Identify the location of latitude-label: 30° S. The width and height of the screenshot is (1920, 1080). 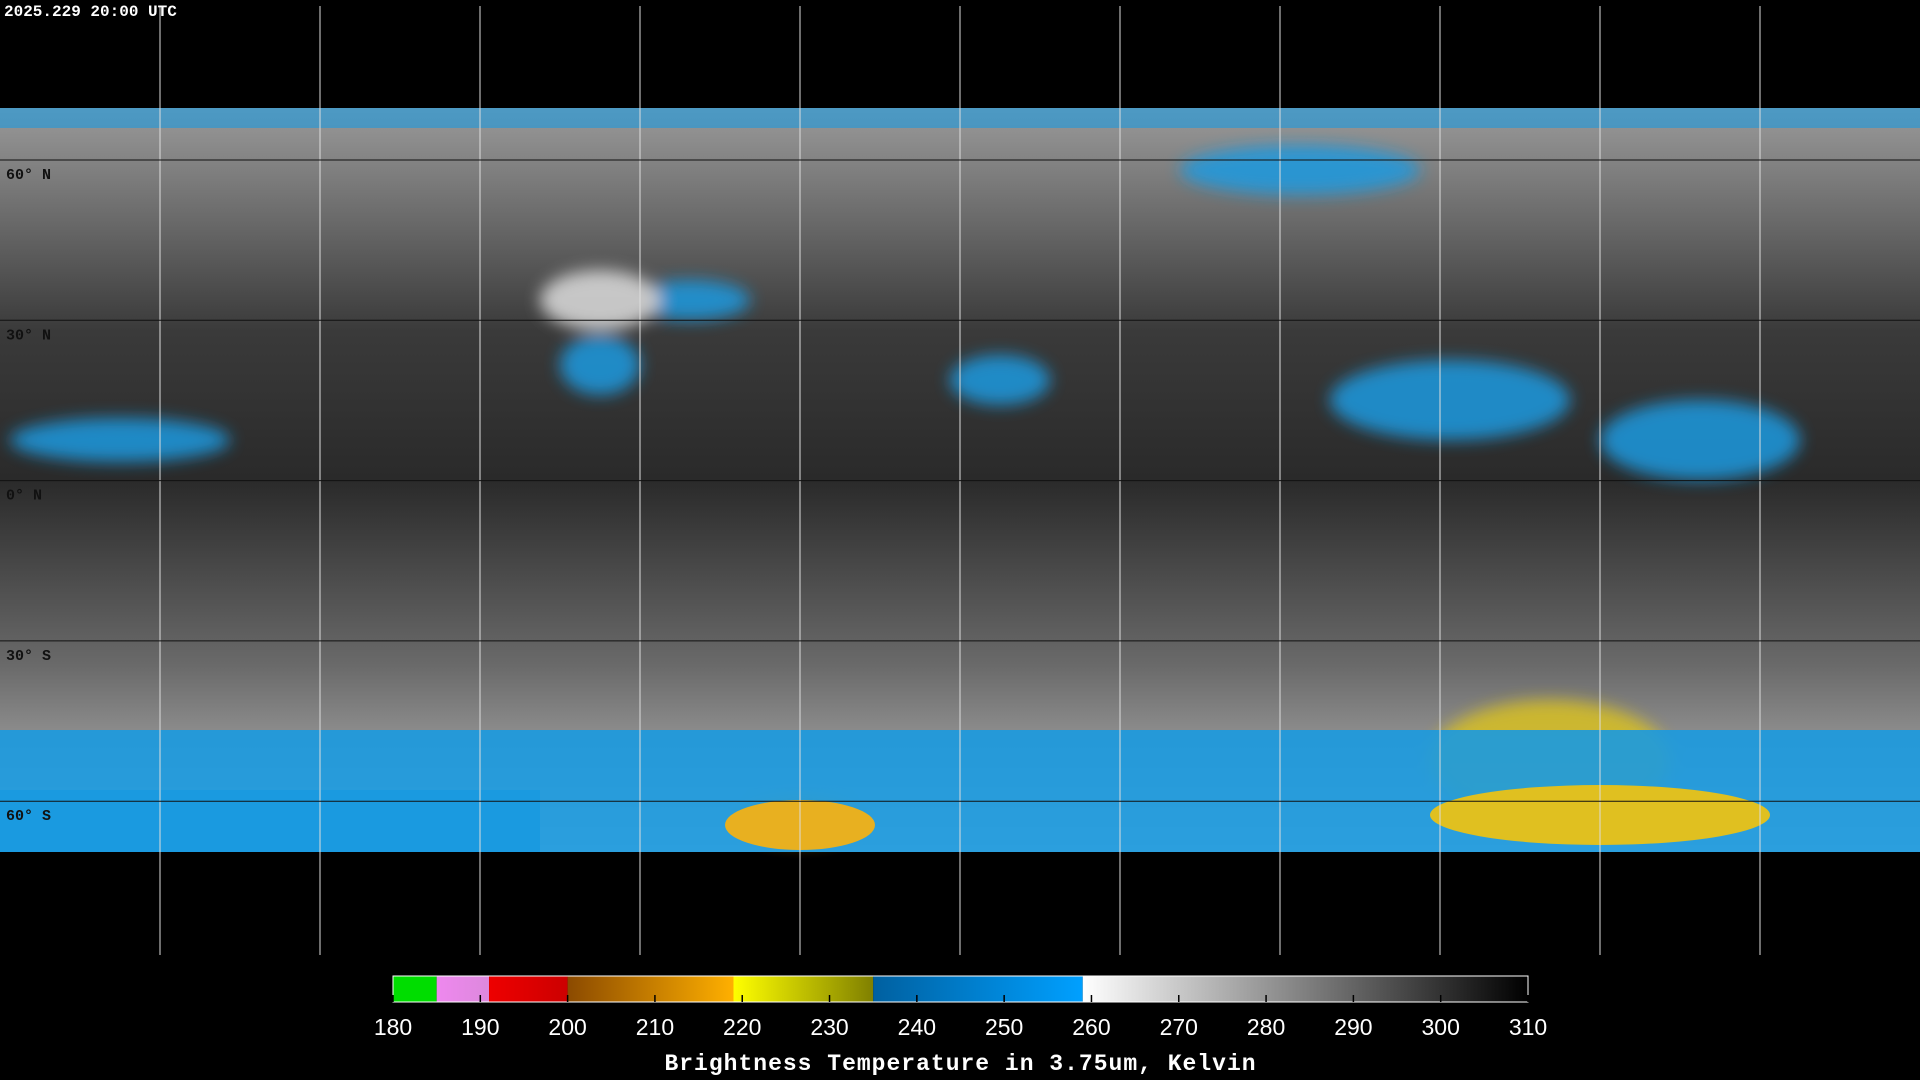
(28, 656).